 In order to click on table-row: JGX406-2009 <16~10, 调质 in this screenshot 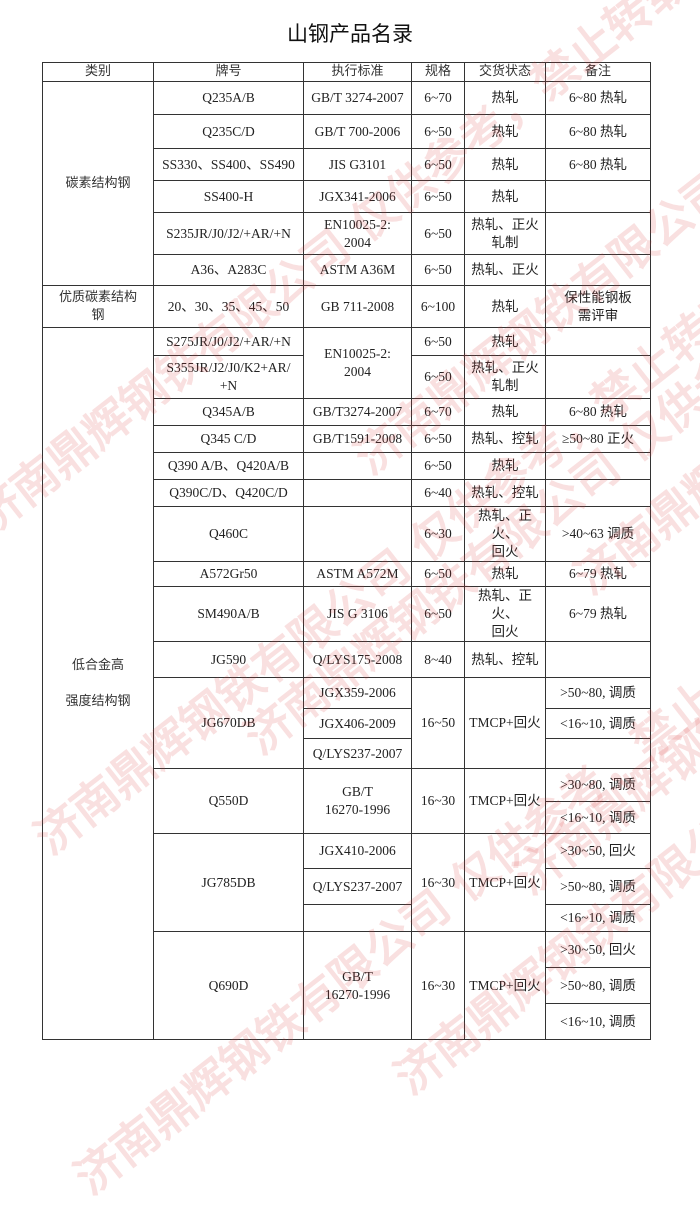, I will do `click(347, 723)`.